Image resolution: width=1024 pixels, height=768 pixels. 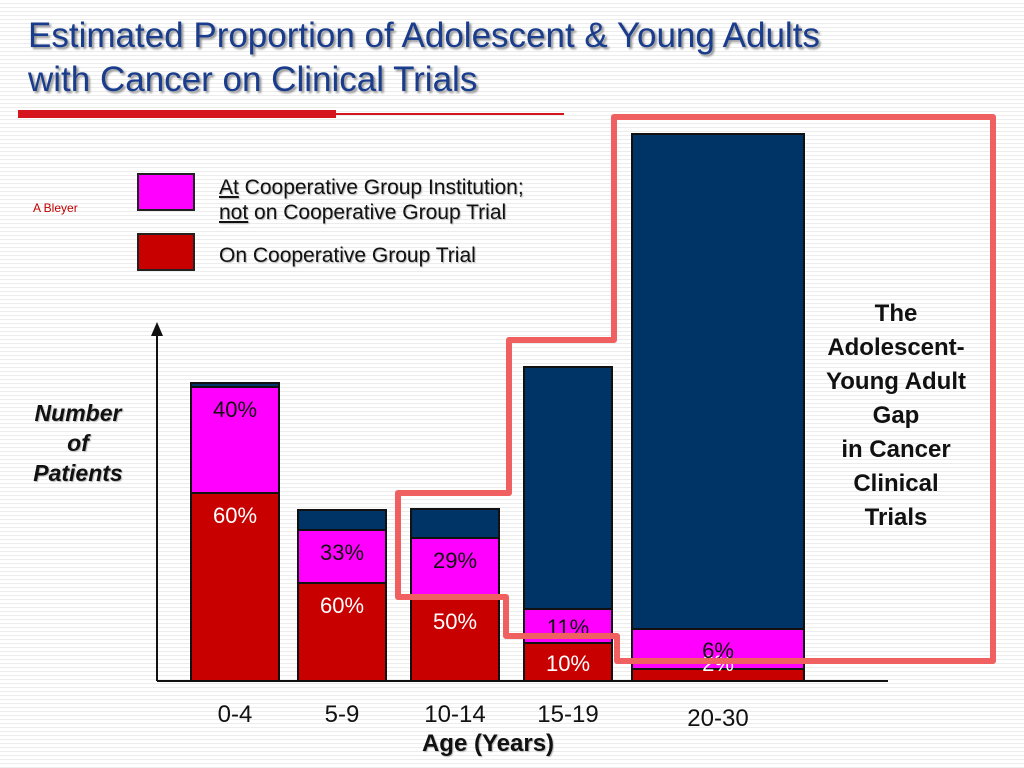 I want to click on x-tick-label-5-9: 5-9, so click(x=342, y=714).